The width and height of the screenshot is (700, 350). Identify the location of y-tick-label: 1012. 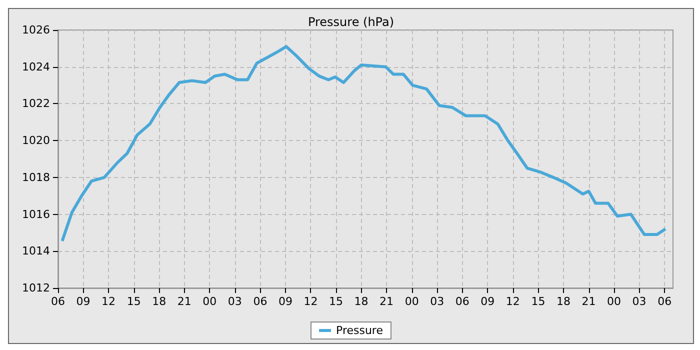
(36, 288).